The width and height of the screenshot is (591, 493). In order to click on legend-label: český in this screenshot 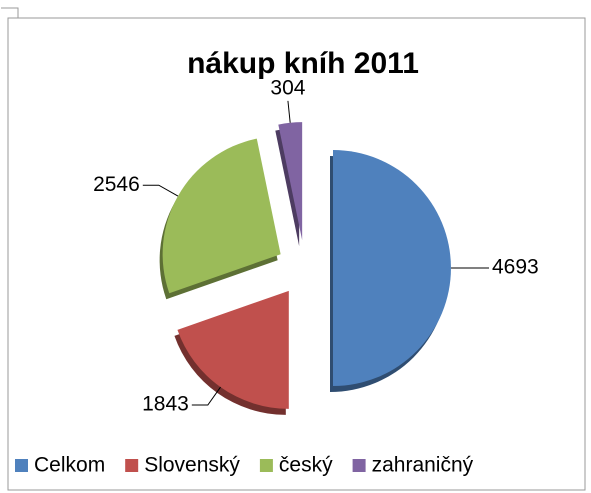, I will do `click(306, 465)`.